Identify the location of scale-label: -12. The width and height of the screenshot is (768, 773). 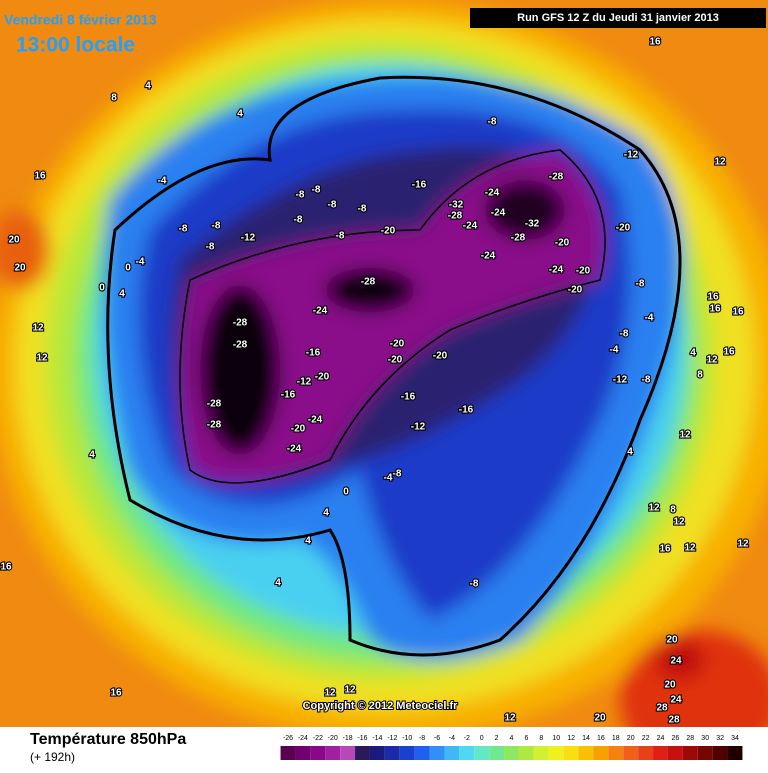
(392, 738).